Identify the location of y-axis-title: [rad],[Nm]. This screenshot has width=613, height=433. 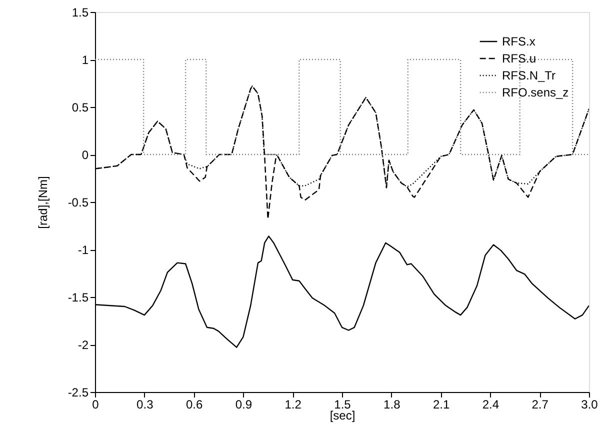
(43, 202).